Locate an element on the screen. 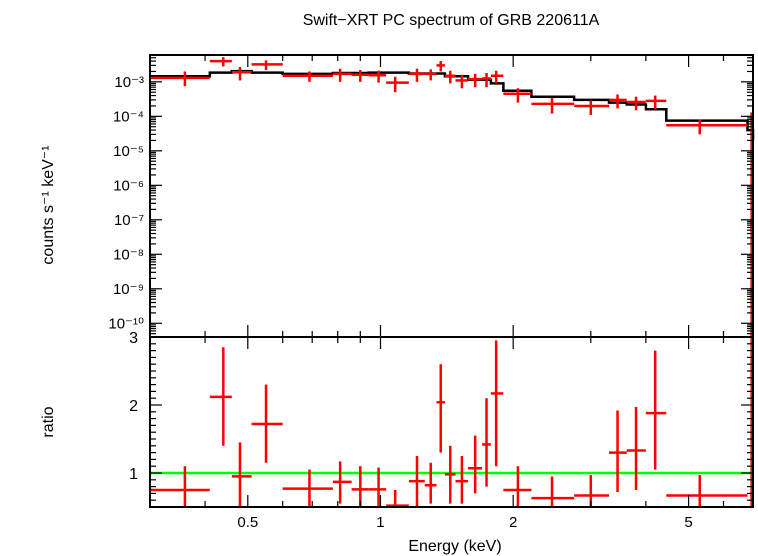  y-tick-label: 1 is located at coordinates (133, 474).